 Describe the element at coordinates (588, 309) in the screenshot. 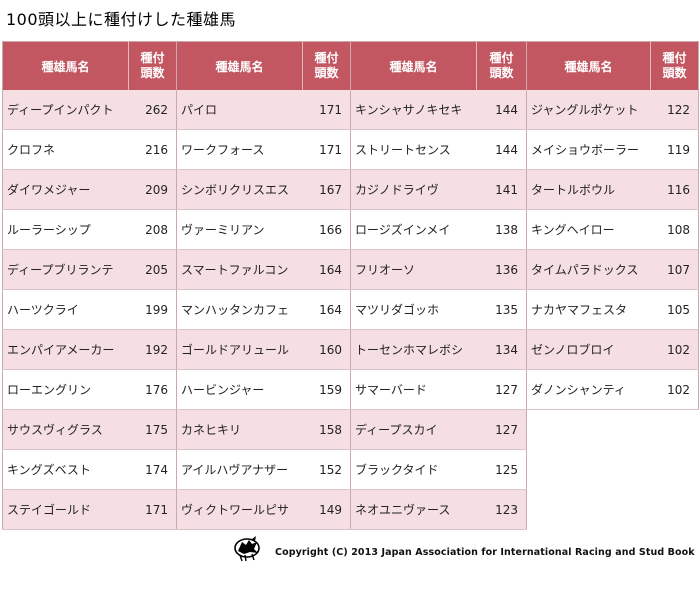

I see `stallion-name: ナカヤマフェスタ` at that location.